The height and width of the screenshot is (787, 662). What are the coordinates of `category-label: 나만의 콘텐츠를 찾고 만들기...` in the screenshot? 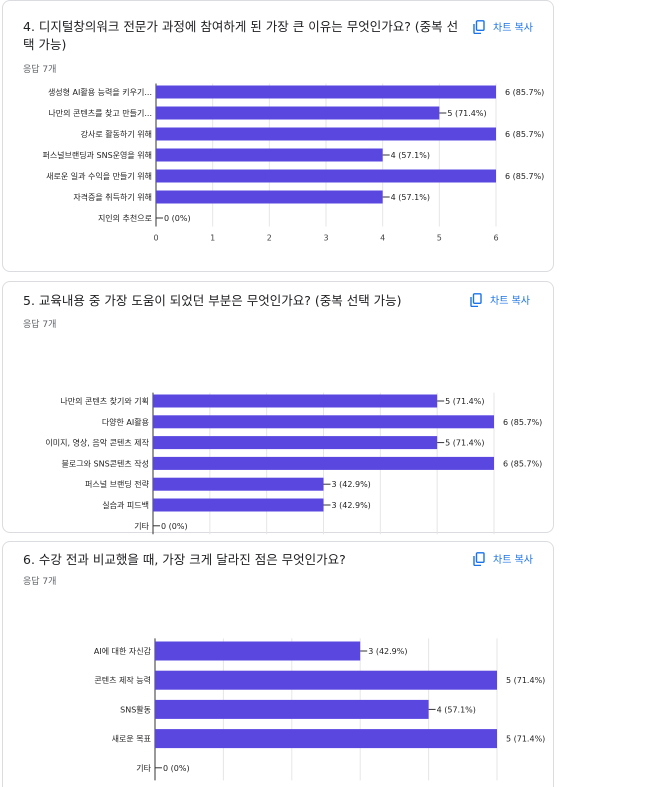 It's located at (100, 113).